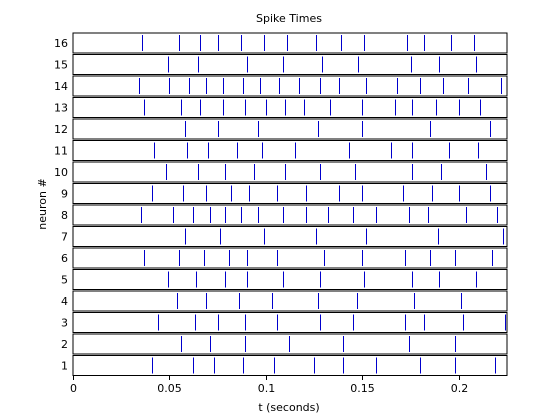  Describe the element at coordinates (61, 65) in the screenshot. I see `y-tick-label: 15` at that location.